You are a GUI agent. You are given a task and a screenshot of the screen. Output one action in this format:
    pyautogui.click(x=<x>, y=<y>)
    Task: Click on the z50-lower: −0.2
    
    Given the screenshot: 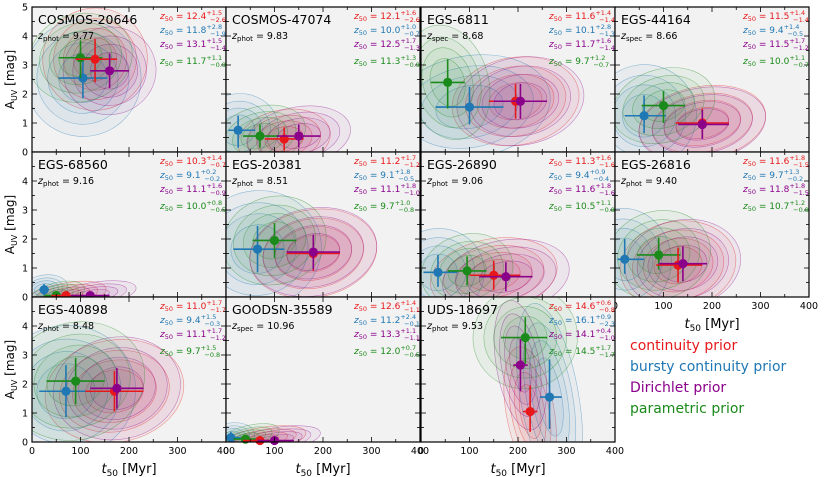 What is the action you would take?
    pyautogui.click(x=212, y=179)
    